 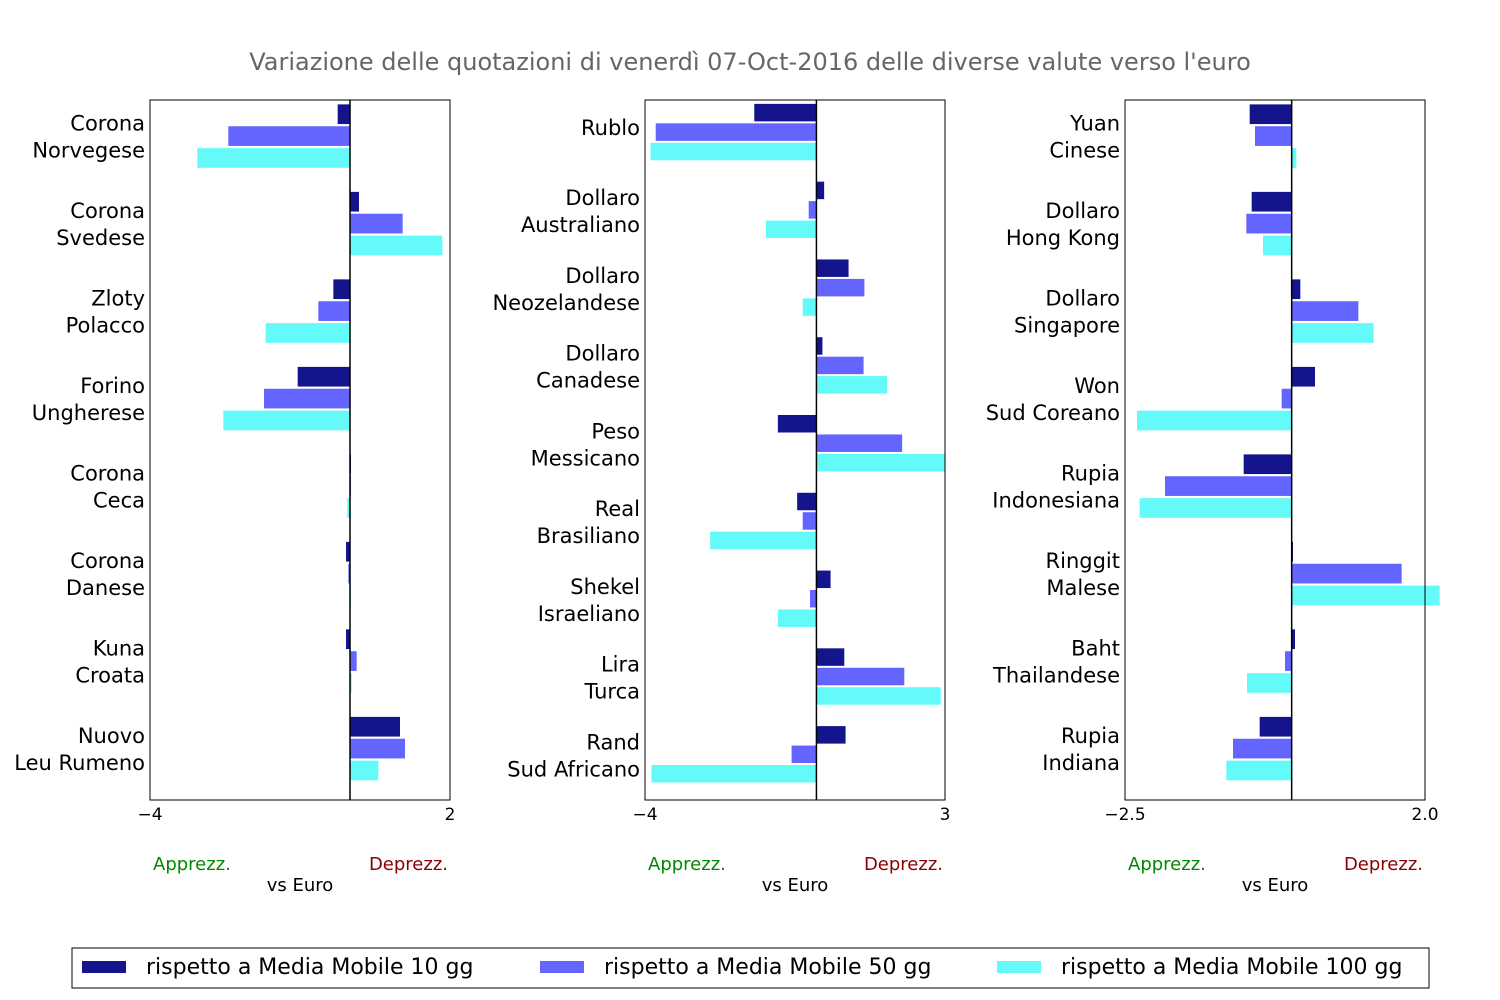 I want to click on category-label-3-5: Rupia Indonesiana, so click(x=1056, y=487).